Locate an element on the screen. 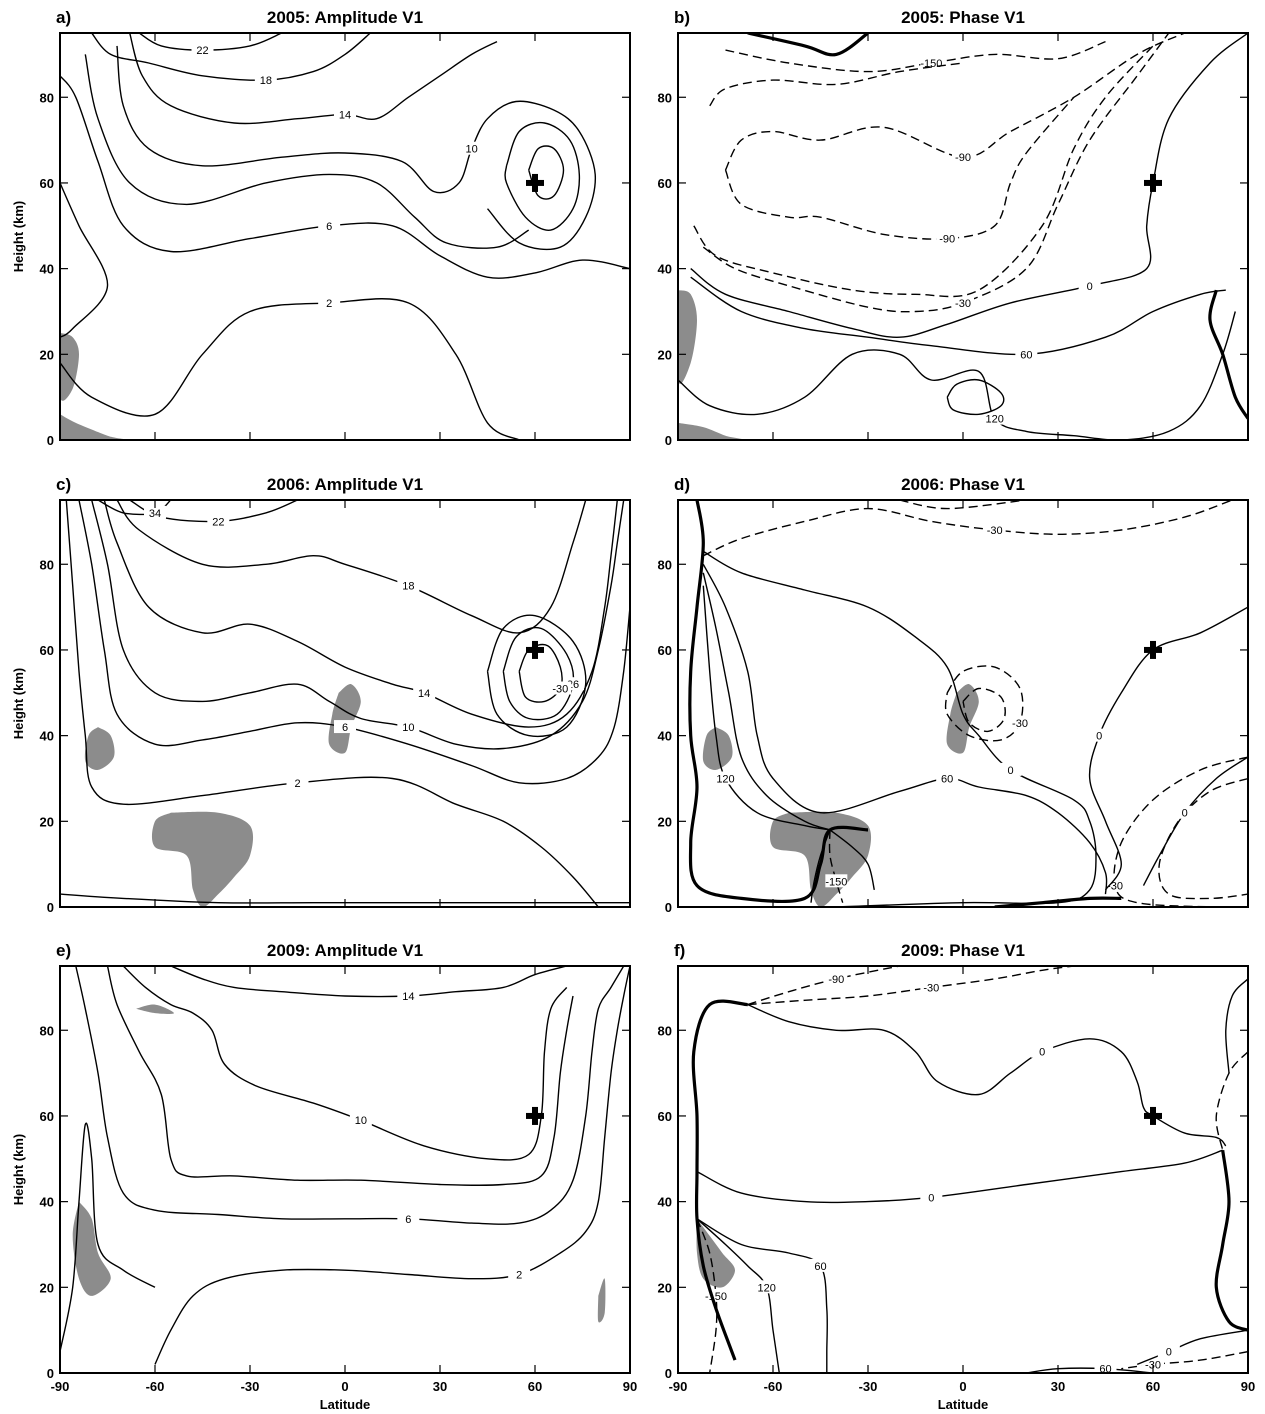 The image size is (1265, 1414). panel-letter: e) is located at coordinates (63, 950).